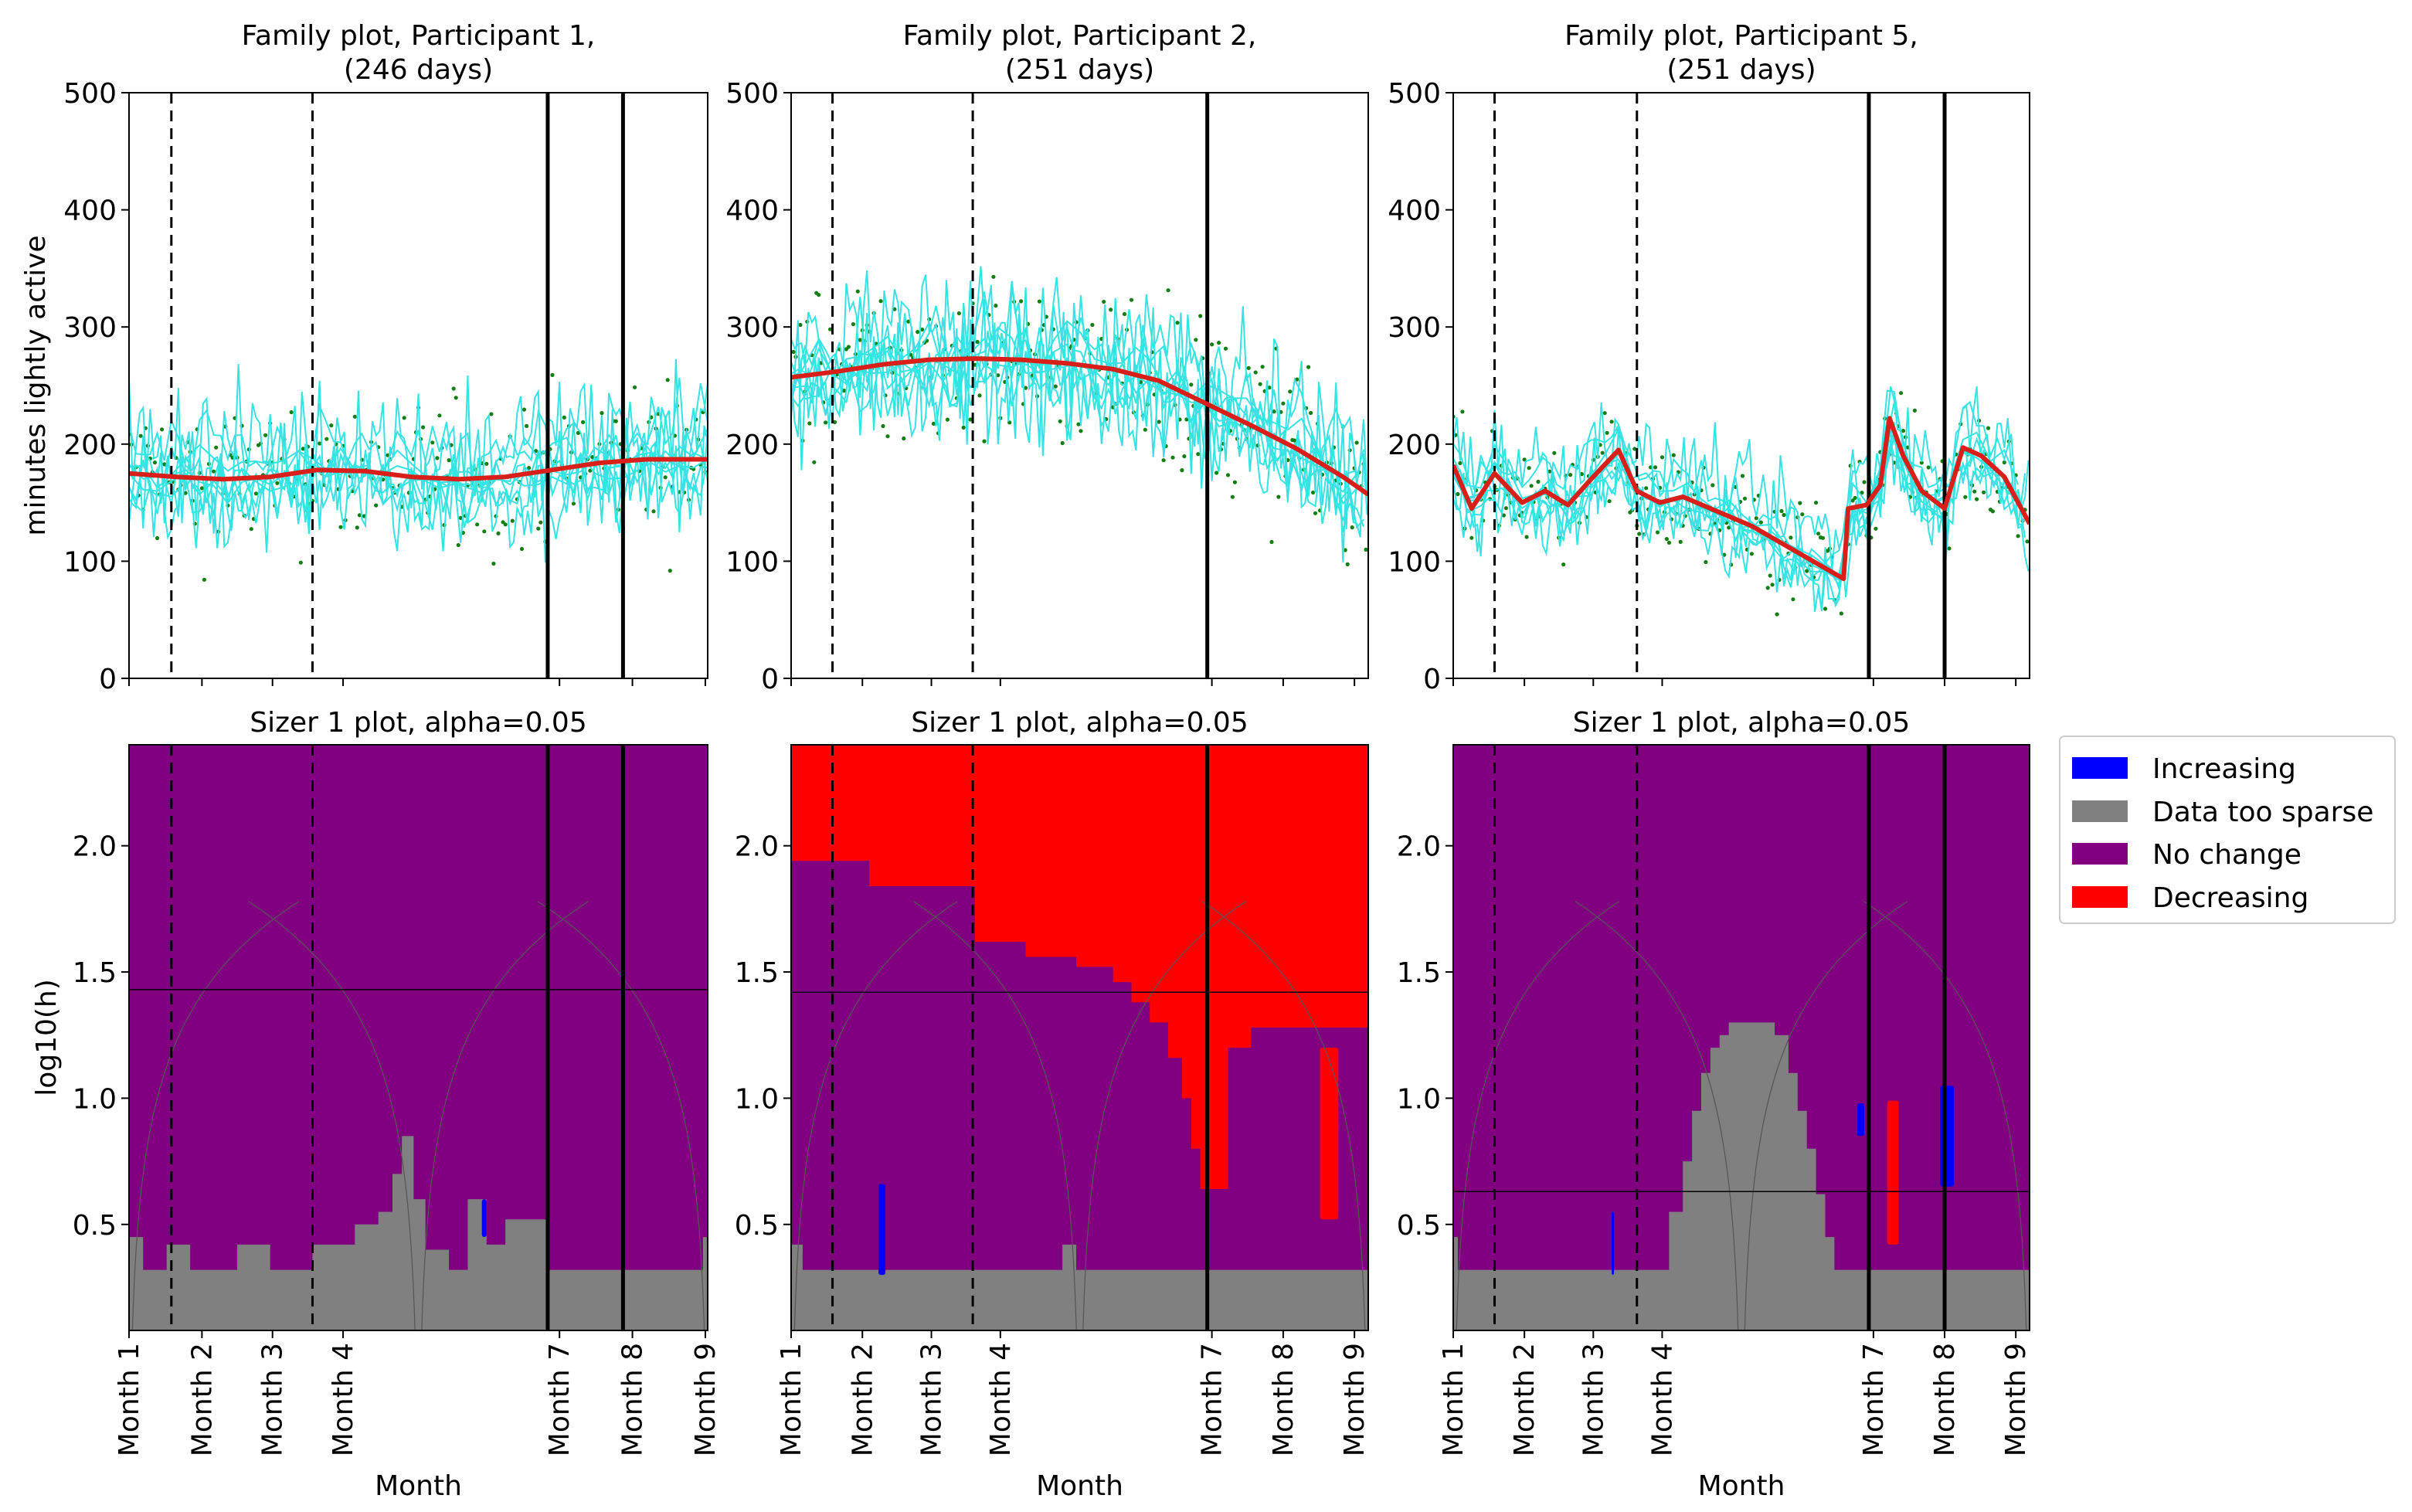 The width and height of the screenshot is (2412, 1512). I want to click on y-tick-label: 0.5, so click(95, 1226).